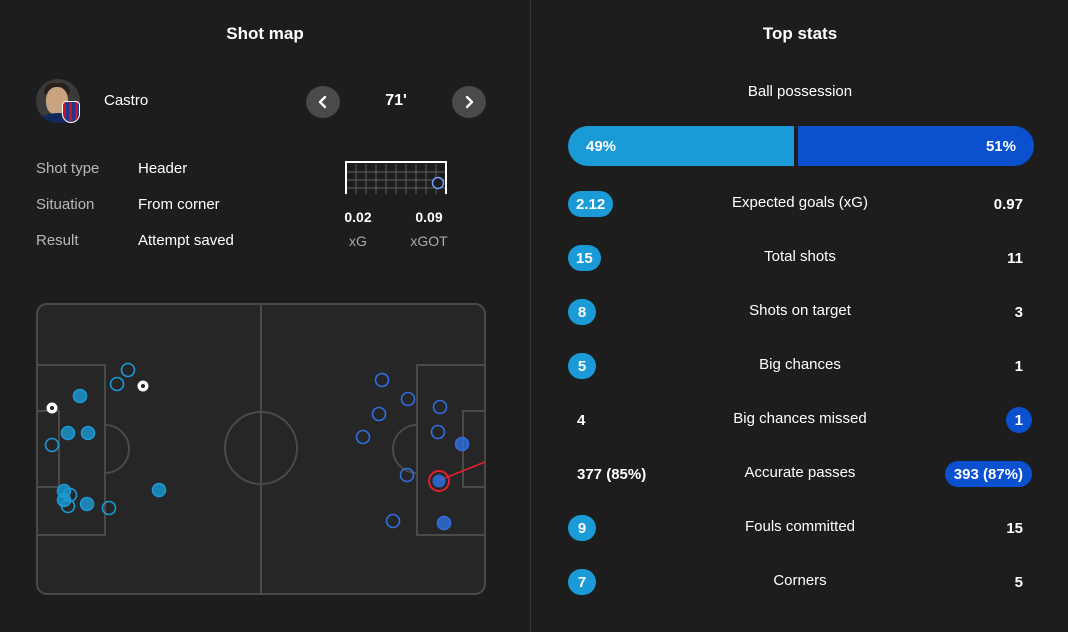 The height and width of the screenshot is (632, 1068). What do you see at coordinates (358, 241) in the screenshot?
I see `xg-label: xG` at bounding box center [358, 241].